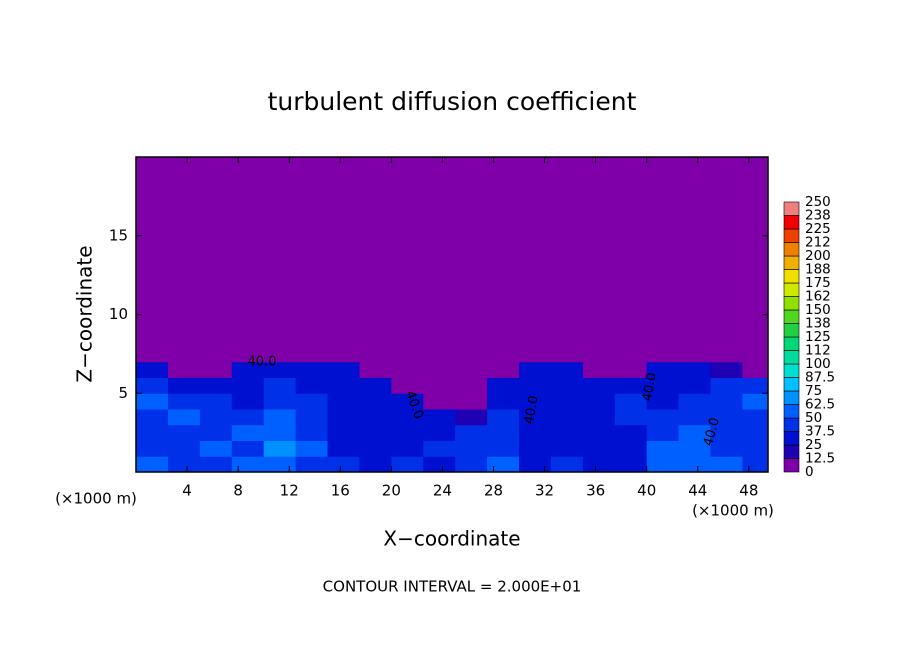  Describe the element at coordinates (391, 491) in the screenshot. I see `x-tick-label: 20` at that location.